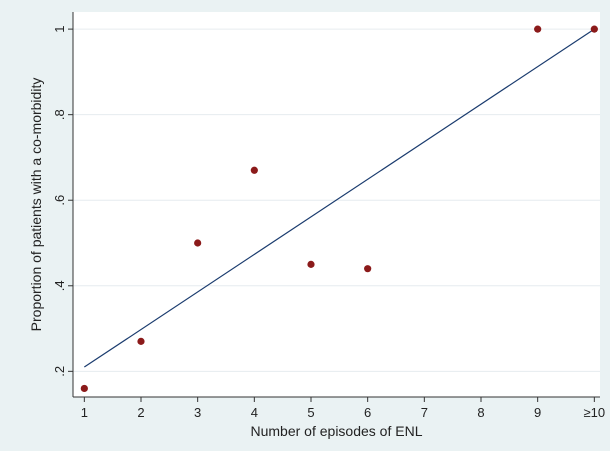  What do you see at coordinates (537, 412) in the screenshot?
I see `x-tick-label: 9` at bounding box center [537, 412].